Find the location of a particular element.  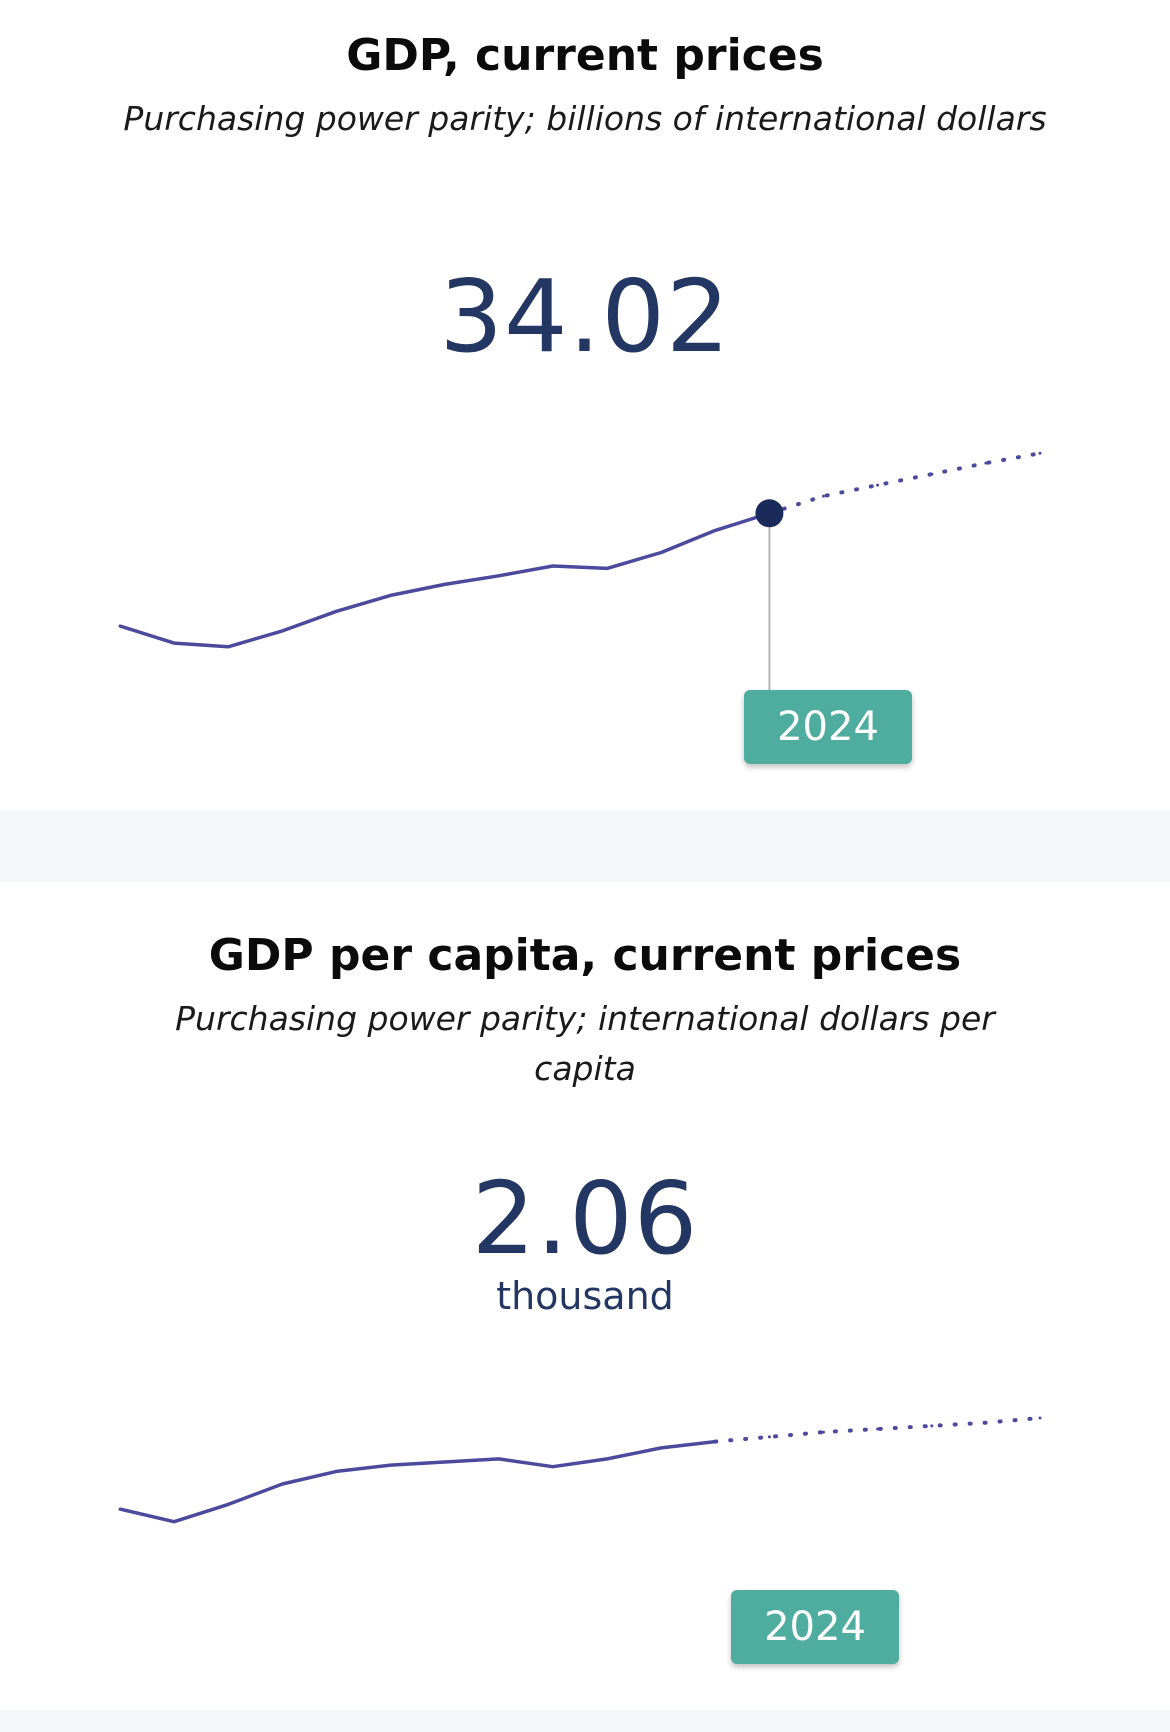

series-line-forecast is located at coordinates (904, 483).